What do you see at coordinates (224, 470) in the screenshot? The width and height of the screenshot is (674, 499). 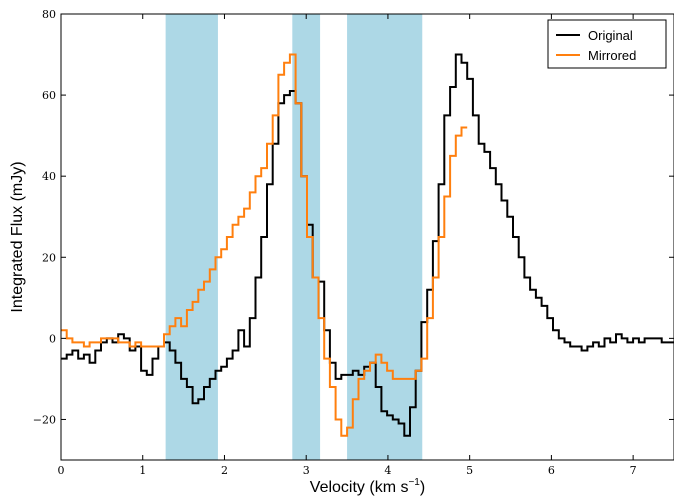 I see `x-tick-label: 2` at bounding box center [224, 470].